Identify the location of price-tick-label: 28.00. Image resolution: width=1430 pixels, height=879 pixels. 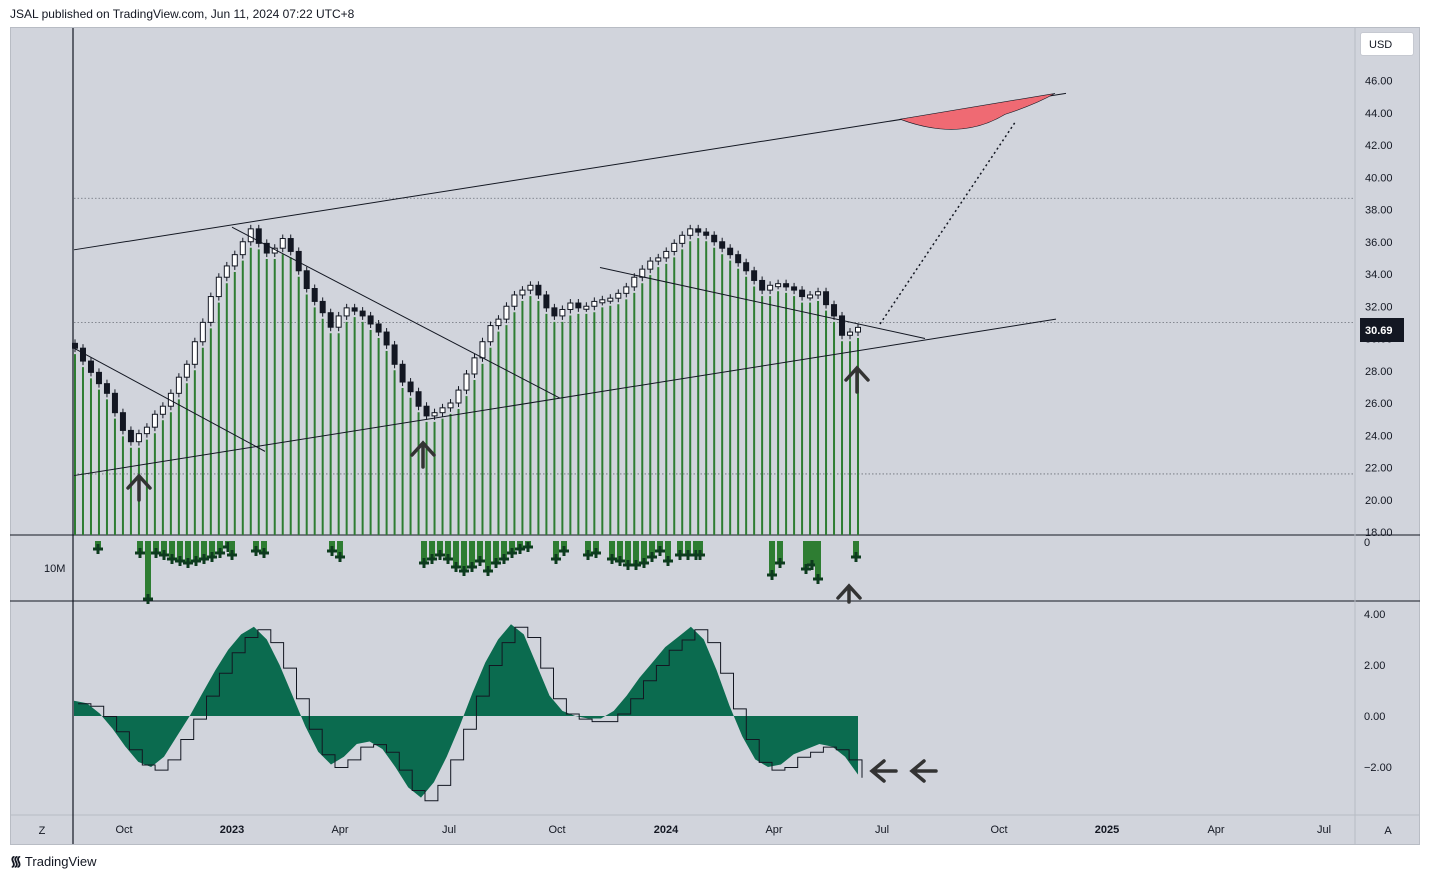
(1379, 372).